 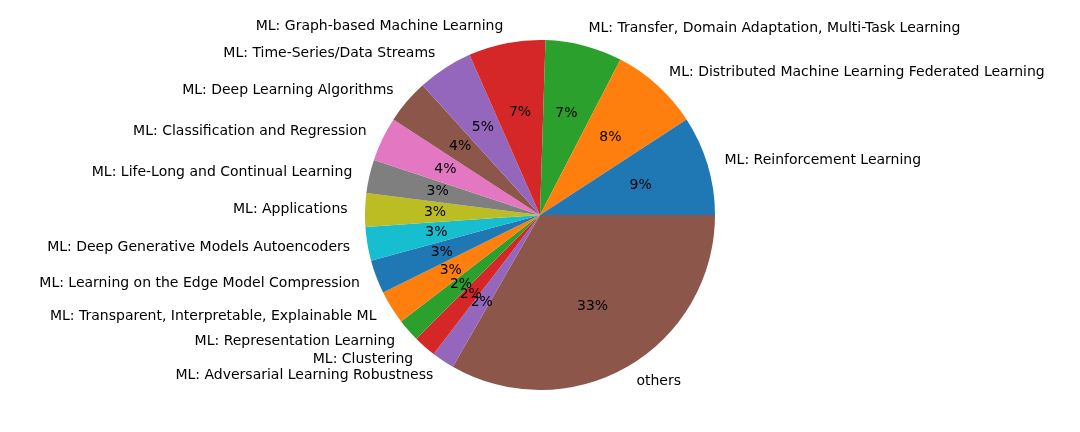 I want to click on slice-label: ML: Deep Generative Models Autoencoders, so click(x=199, y=245).